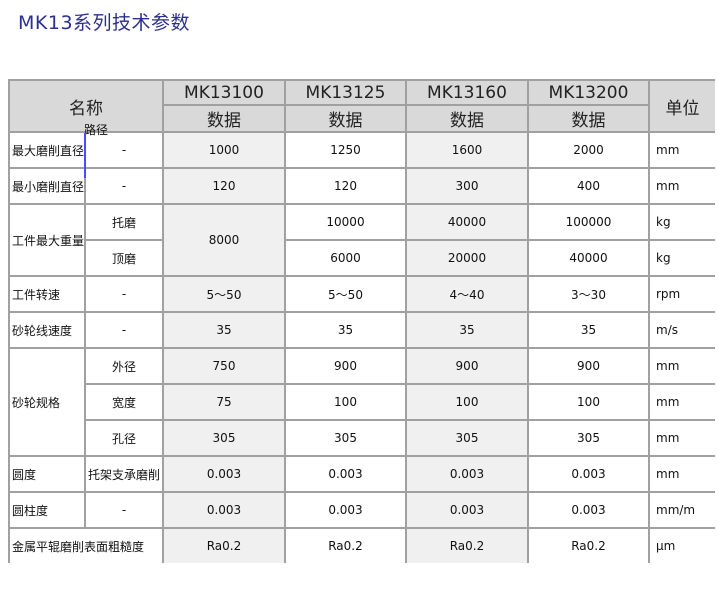 Image resolution: width=718 pixels, height=591 pixels. I want to click on table-row: 顶磨 6000 20000 40000 kg, so click(362, 258).